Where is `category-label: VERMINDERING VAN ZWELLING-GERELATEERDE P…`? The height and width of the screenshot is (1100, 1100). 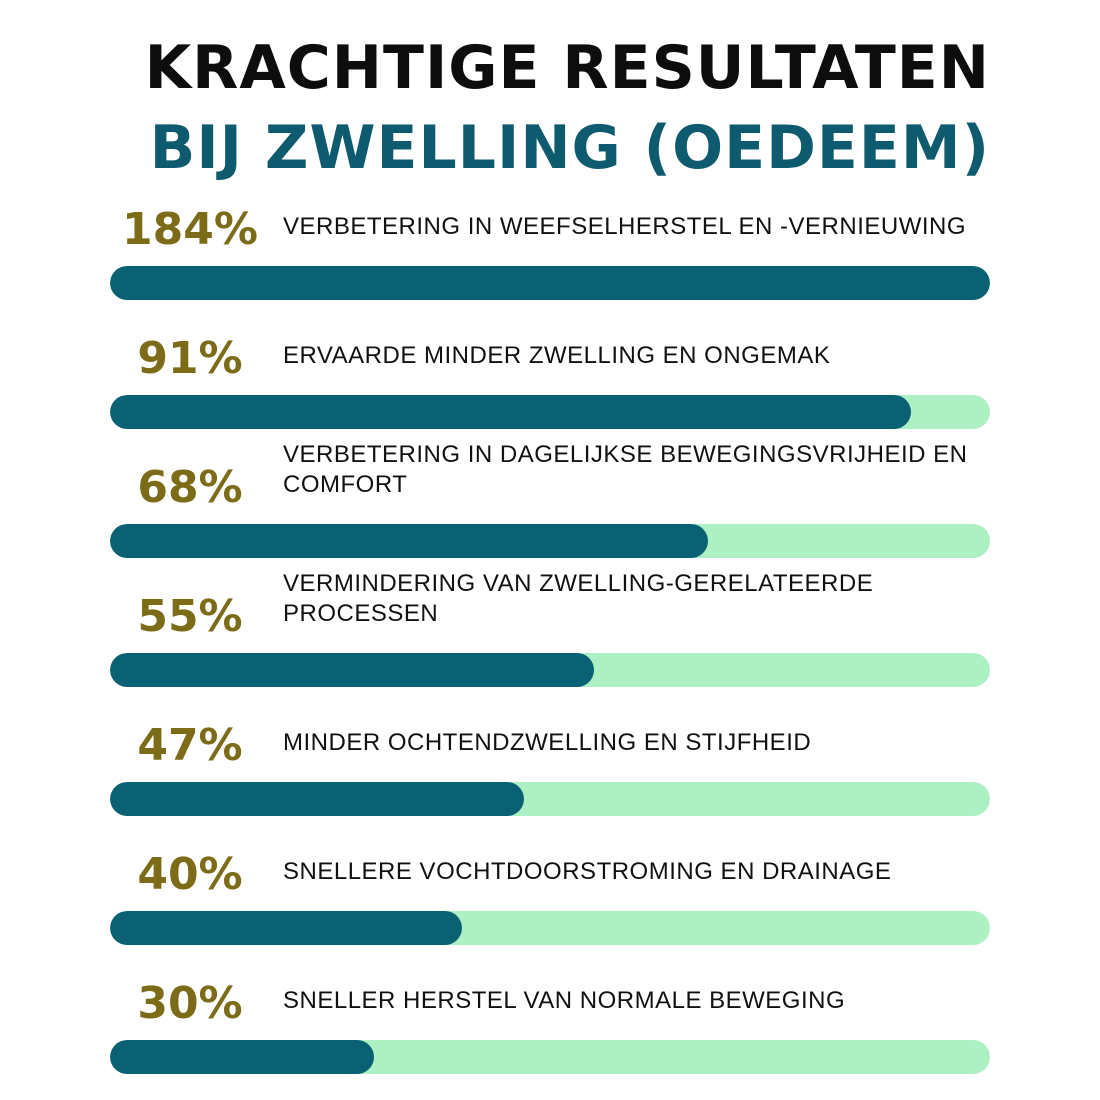 category-label: VERMINDERING VAN ZWELLING-GERELATEERDE P… is located at coordinates (578, 598).